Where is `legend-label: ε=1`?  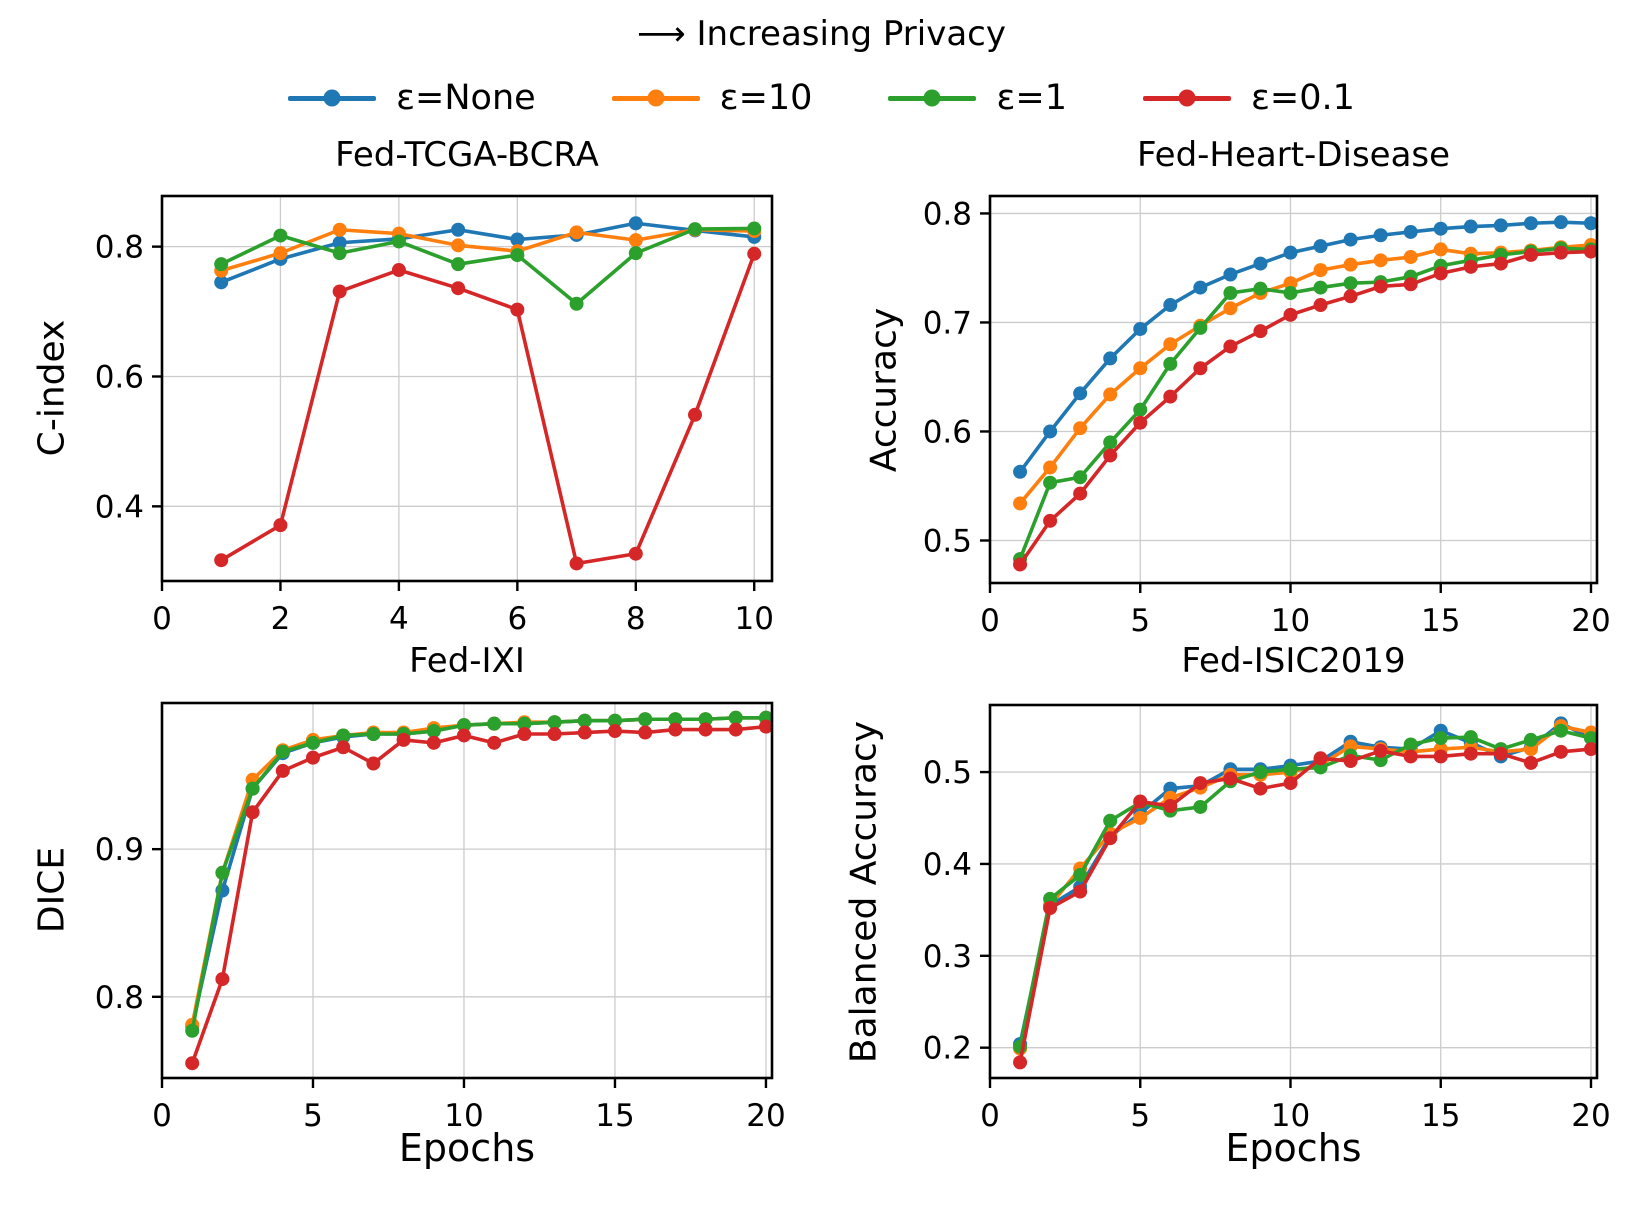
legend-label: ε=1 is located at coordinates (1031, 98).